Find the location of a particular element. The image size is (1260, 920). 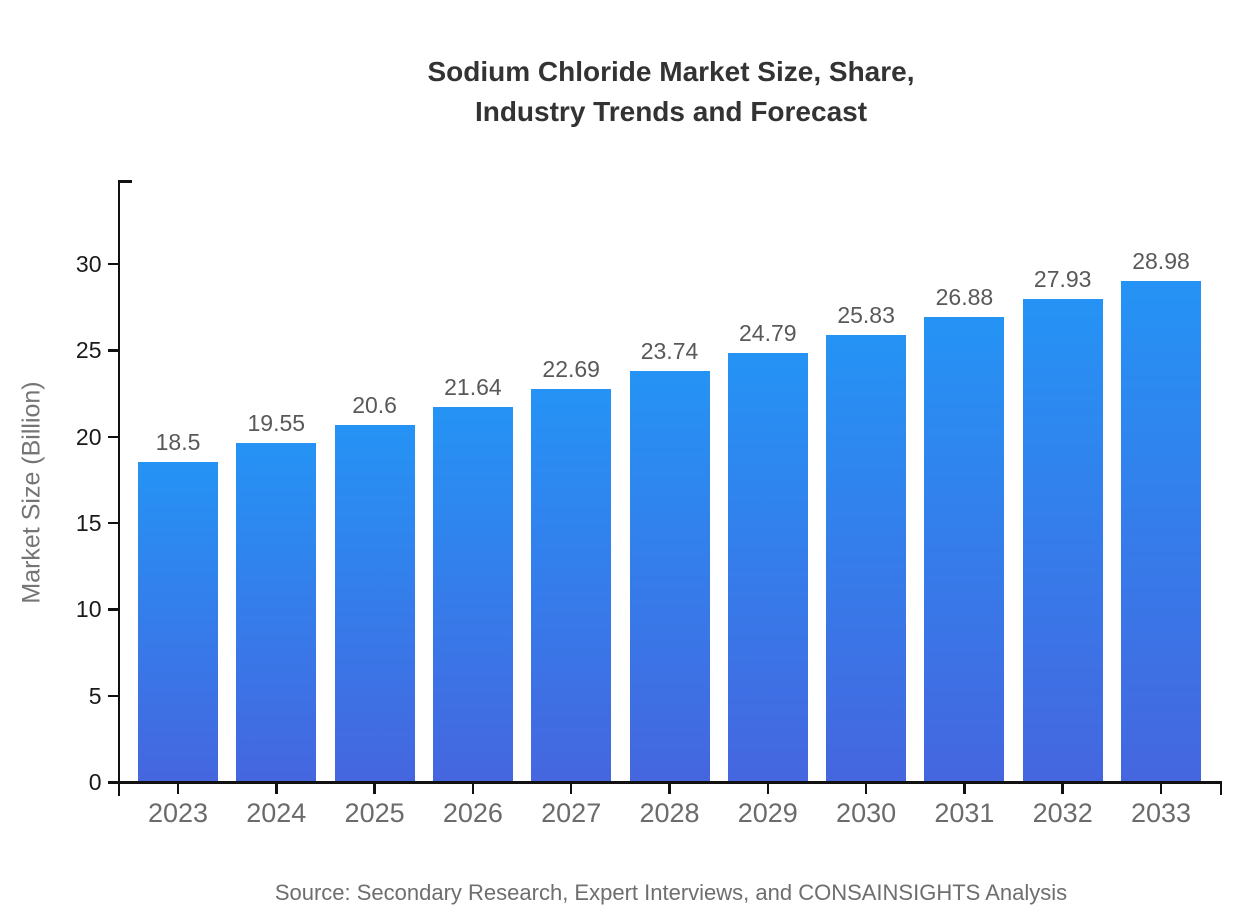

bar-value-label: 24.79 is located at coordinates (768, 332).